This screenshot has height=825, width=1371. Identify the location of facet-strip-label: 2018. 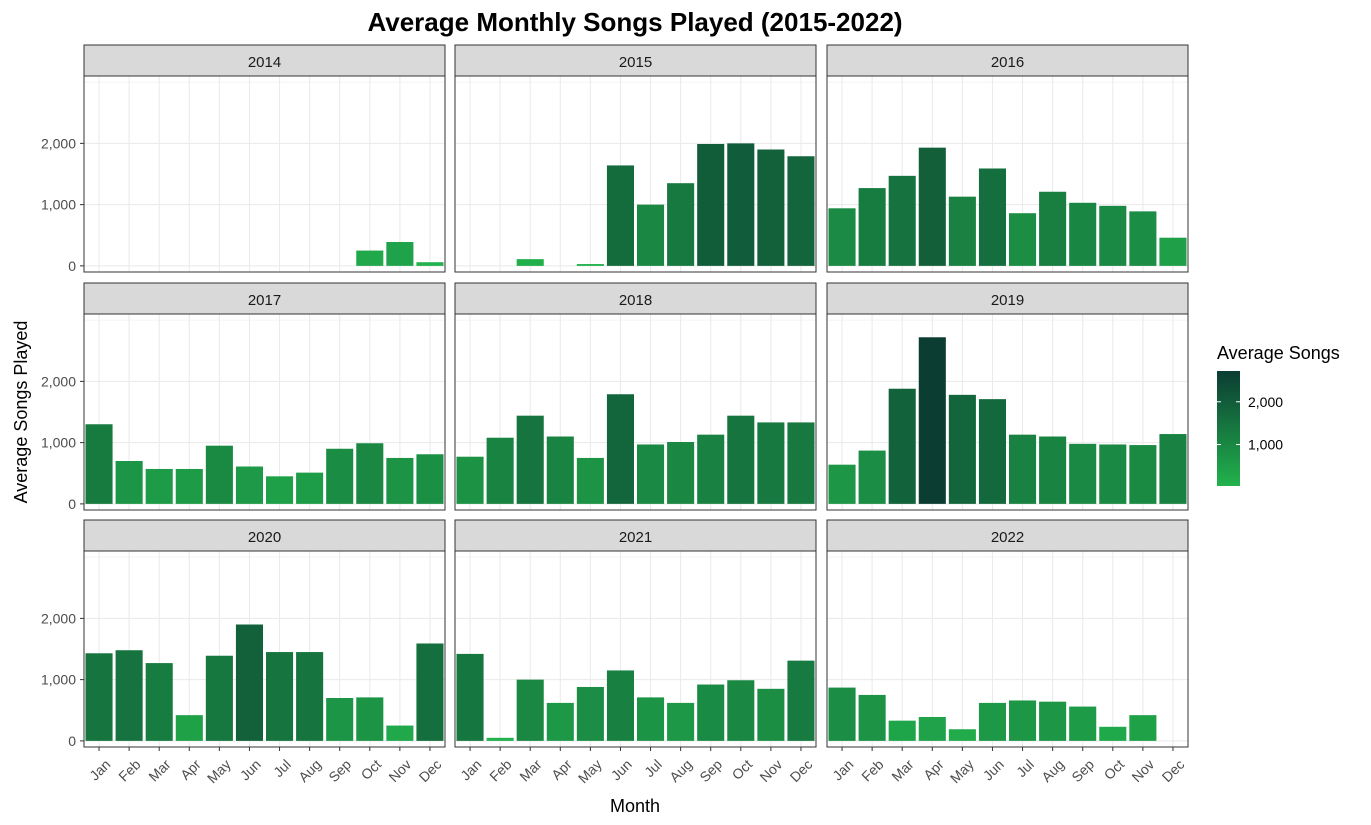
(635, 300).